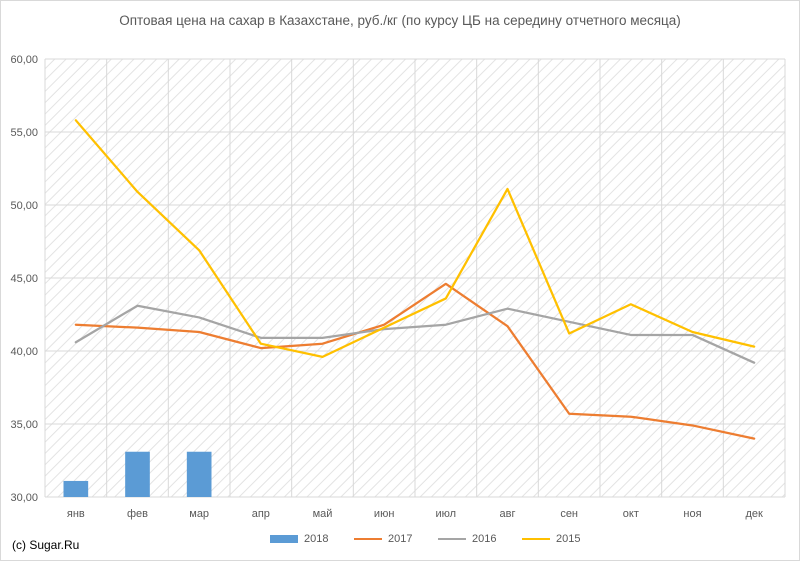 The height and width of the screenshot is (561, 800). I want to click on y-tick-label: 30,00, so click(24, 498).